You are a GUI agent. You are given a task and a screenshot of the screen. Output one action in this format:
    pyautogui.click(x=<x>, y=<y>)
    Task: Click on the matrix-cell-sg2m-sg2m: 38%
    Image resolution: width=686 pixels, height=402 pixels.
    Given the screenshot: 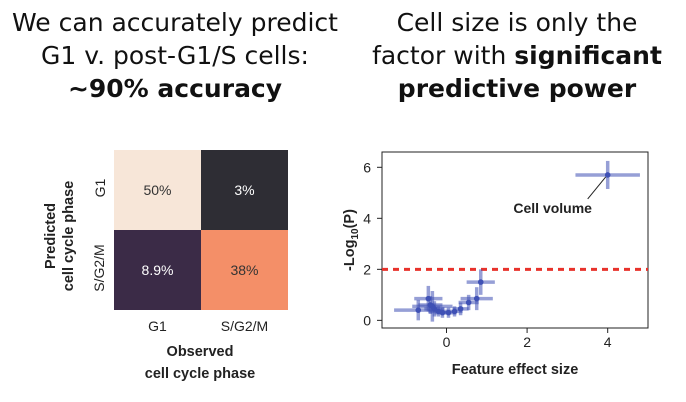 What is the action you would take?
    pyautogui.click(x=244, y=270)
    